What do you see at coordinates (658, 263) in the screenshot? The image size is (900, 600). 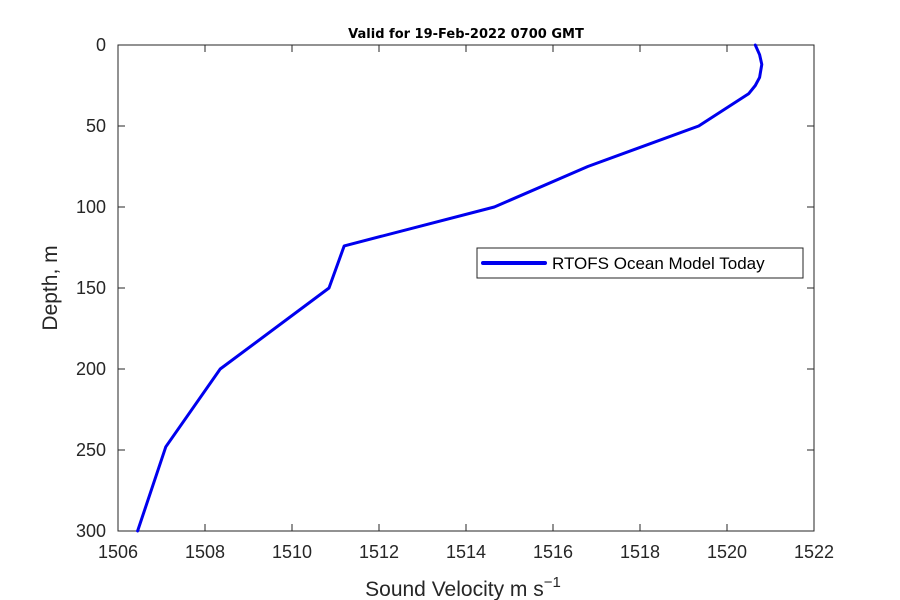 I see `legend-label: RTOFS Ocean Model Today` at bounding box center [658, 263].